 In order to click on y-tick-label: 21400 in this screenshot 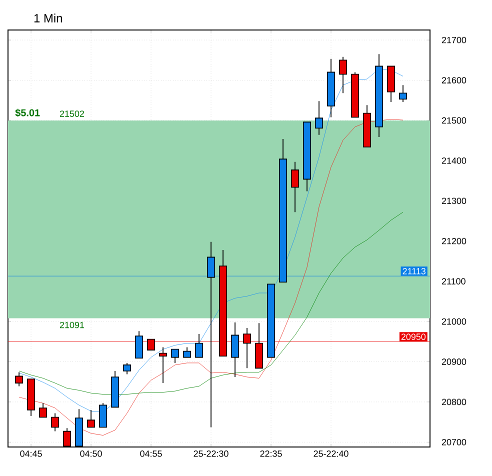, I will do `click(454, 160)`.